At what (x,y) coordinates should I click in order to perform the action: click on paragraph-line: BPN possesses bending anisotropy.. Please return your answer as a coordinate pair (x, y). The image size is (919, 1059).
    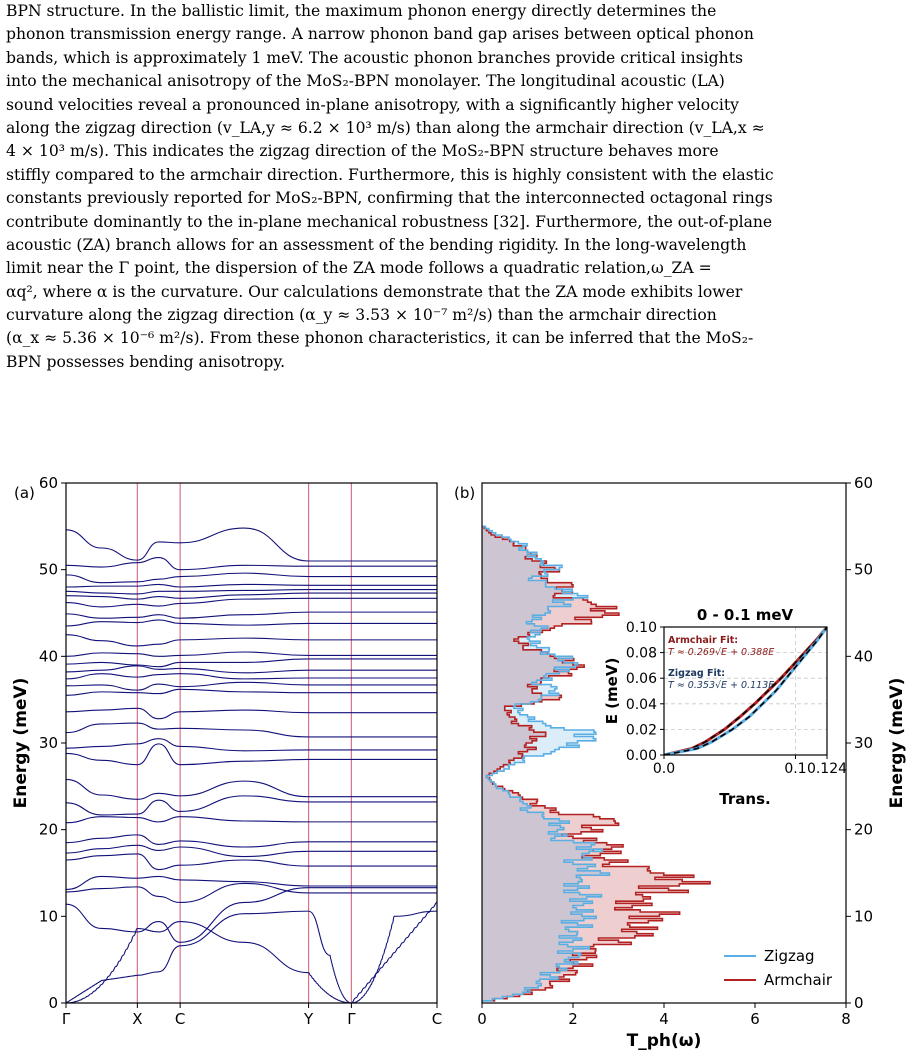
    Looking at the image, I should click on (146, 361).